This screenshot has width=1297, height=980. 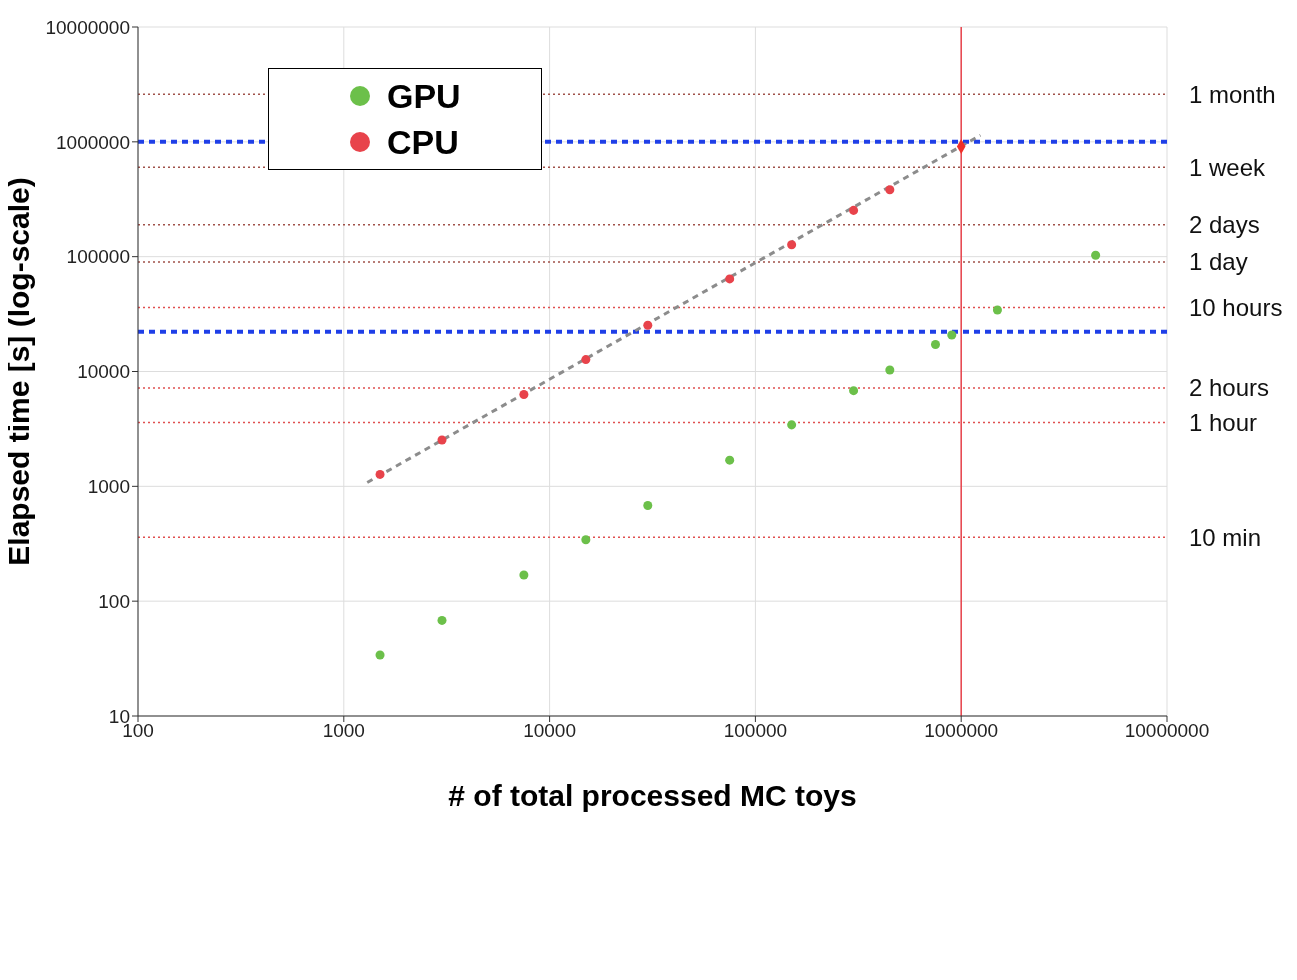 I want to click on y-tick-label: 10000000, so click(x=87, y=27).